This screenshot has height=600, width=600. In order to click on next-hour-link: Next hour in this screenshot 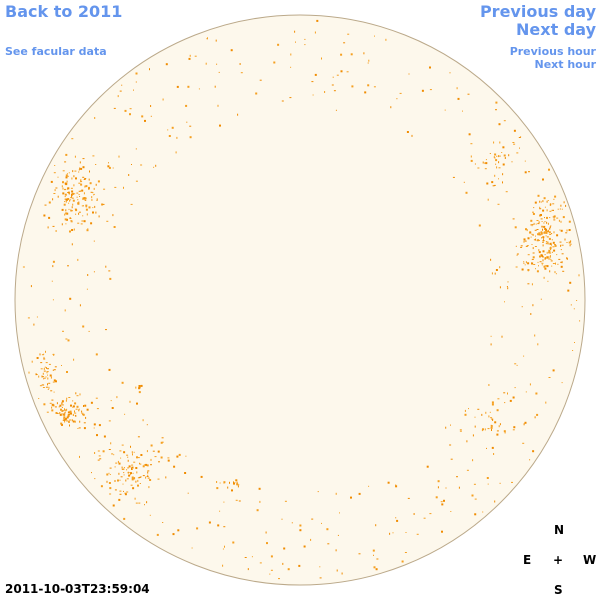, I will do `click(565, 64)`.